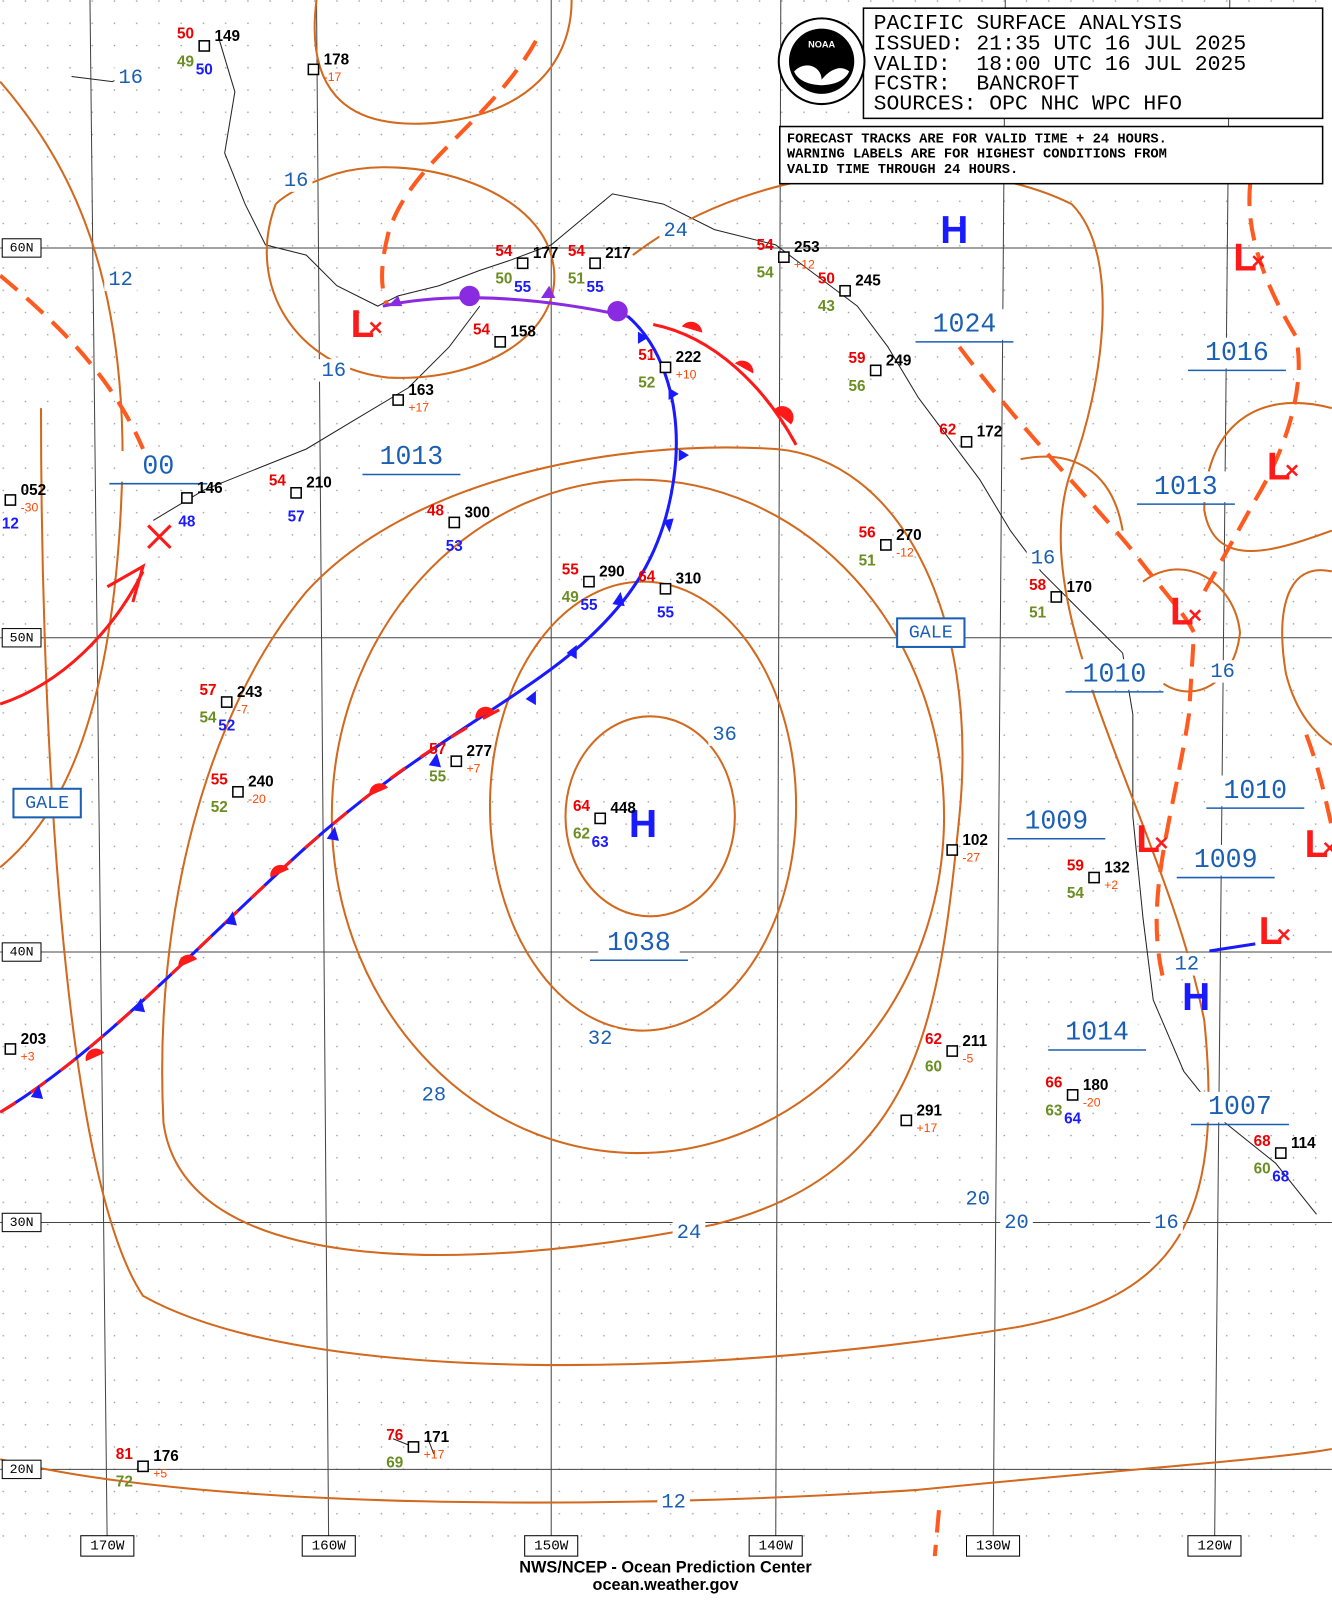 This screenshot has height=1600, width=1332. Describe the element at coordinates (242, 709) in the screenshot. I see `station-trend: -7` at that location.